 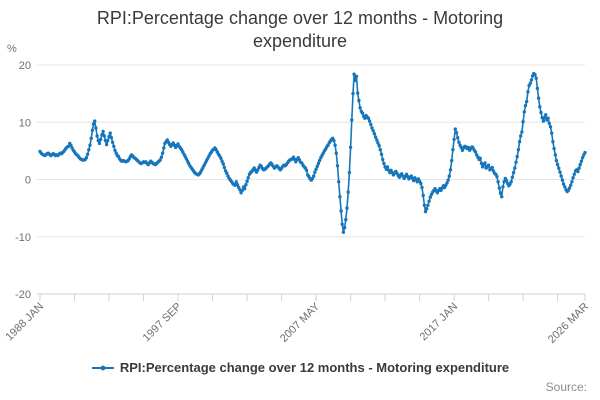 I want to click on x-tick-label: 2007 MAY, so click(x=300, y=322).